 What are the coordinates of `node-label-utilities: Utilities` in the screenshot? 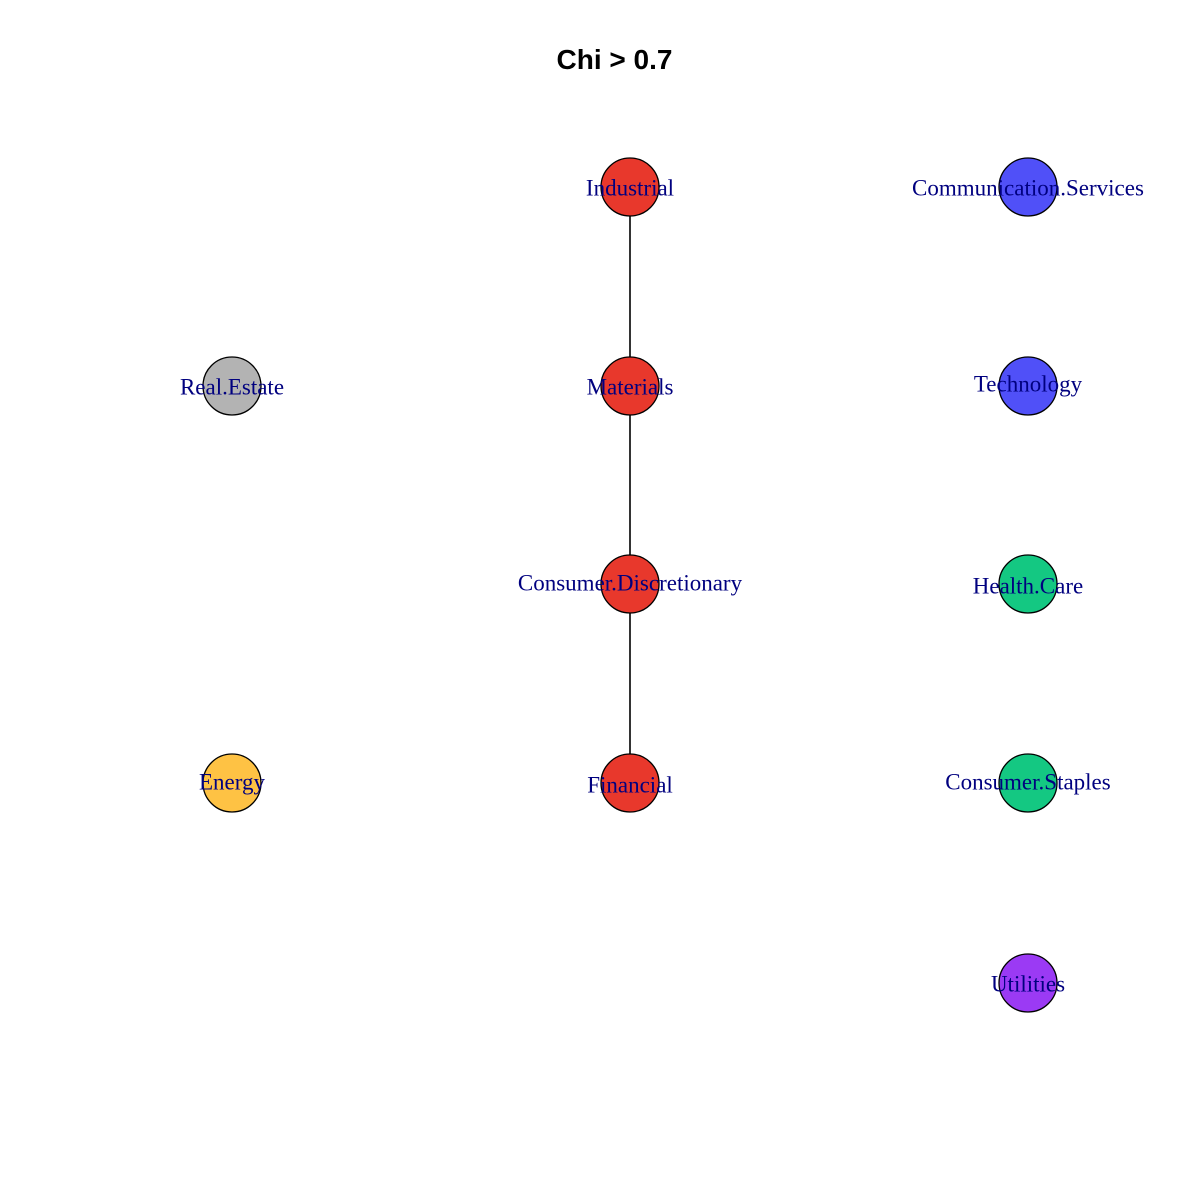 It's located at (1028, 984).